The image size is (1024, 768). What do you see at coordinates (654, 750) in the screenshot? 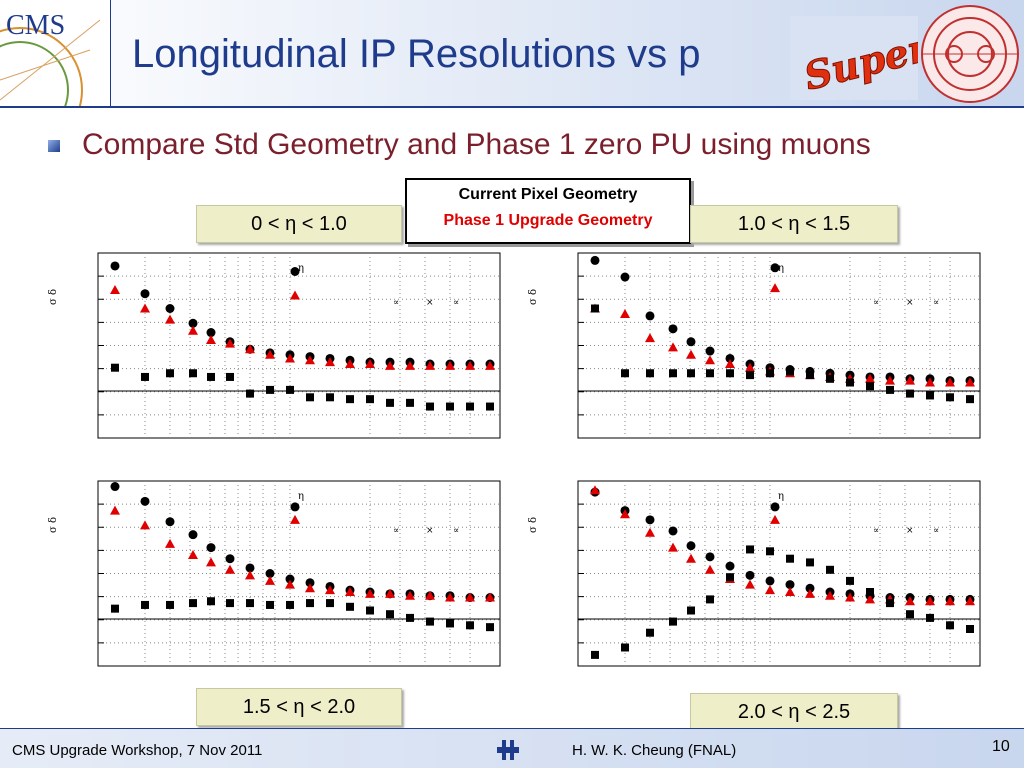
I see `footer-author: H. W. K. Cheung (FNAL)` at bounding box center [654, 750].